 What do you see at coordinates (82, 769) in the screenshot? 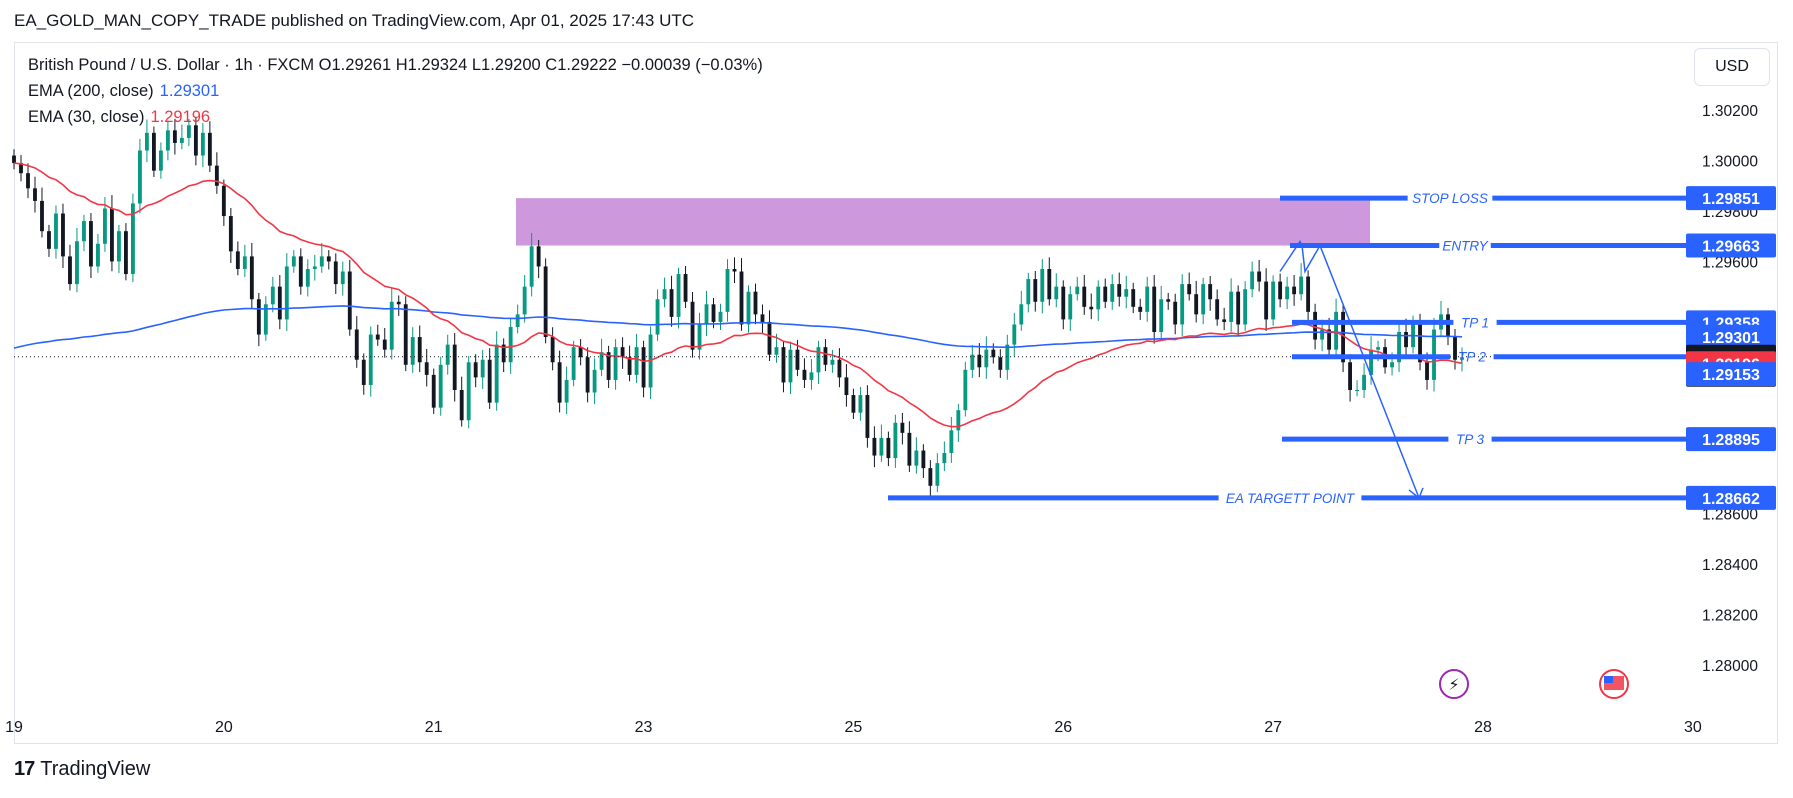
I see `tradingview-logo: 17 TradingView` at bounding box center [82, 769].